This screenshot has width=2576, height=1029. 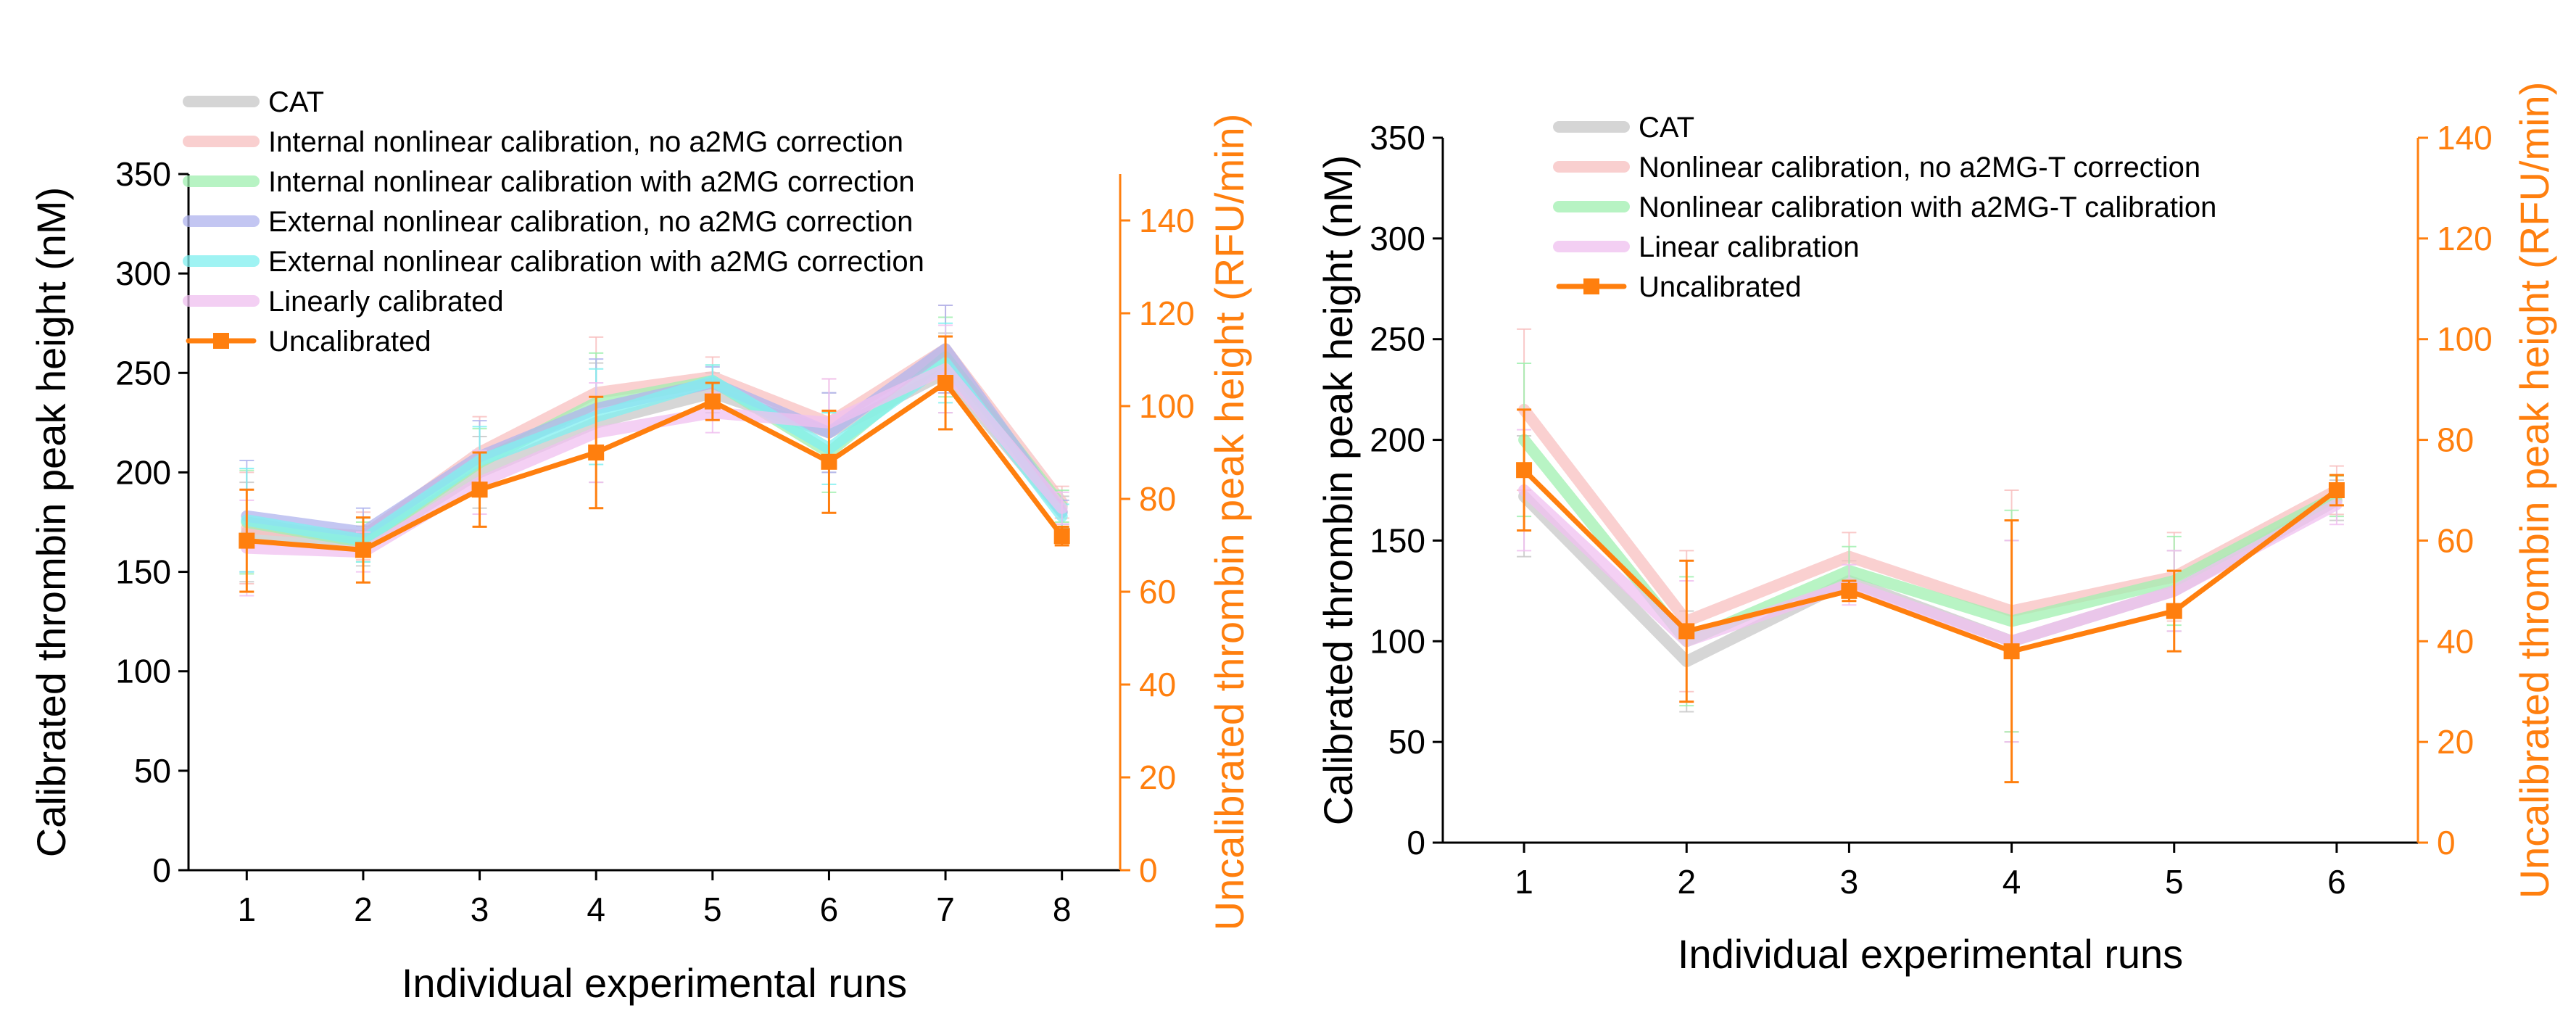 What do you see at coordinates (1750, 247) in the screenshot?
I see `legend-label: Linear calibration` at bounding box center [1750, 247].